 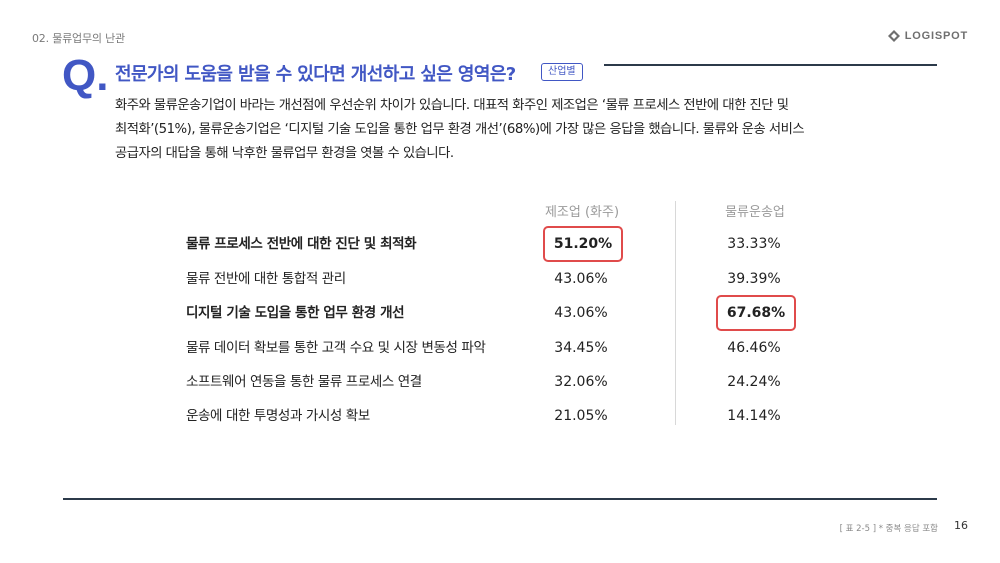 What do you see at coordinates (961, 525) in the screenshot?
I see `page-number: 16` at bounding box center [961, 525].